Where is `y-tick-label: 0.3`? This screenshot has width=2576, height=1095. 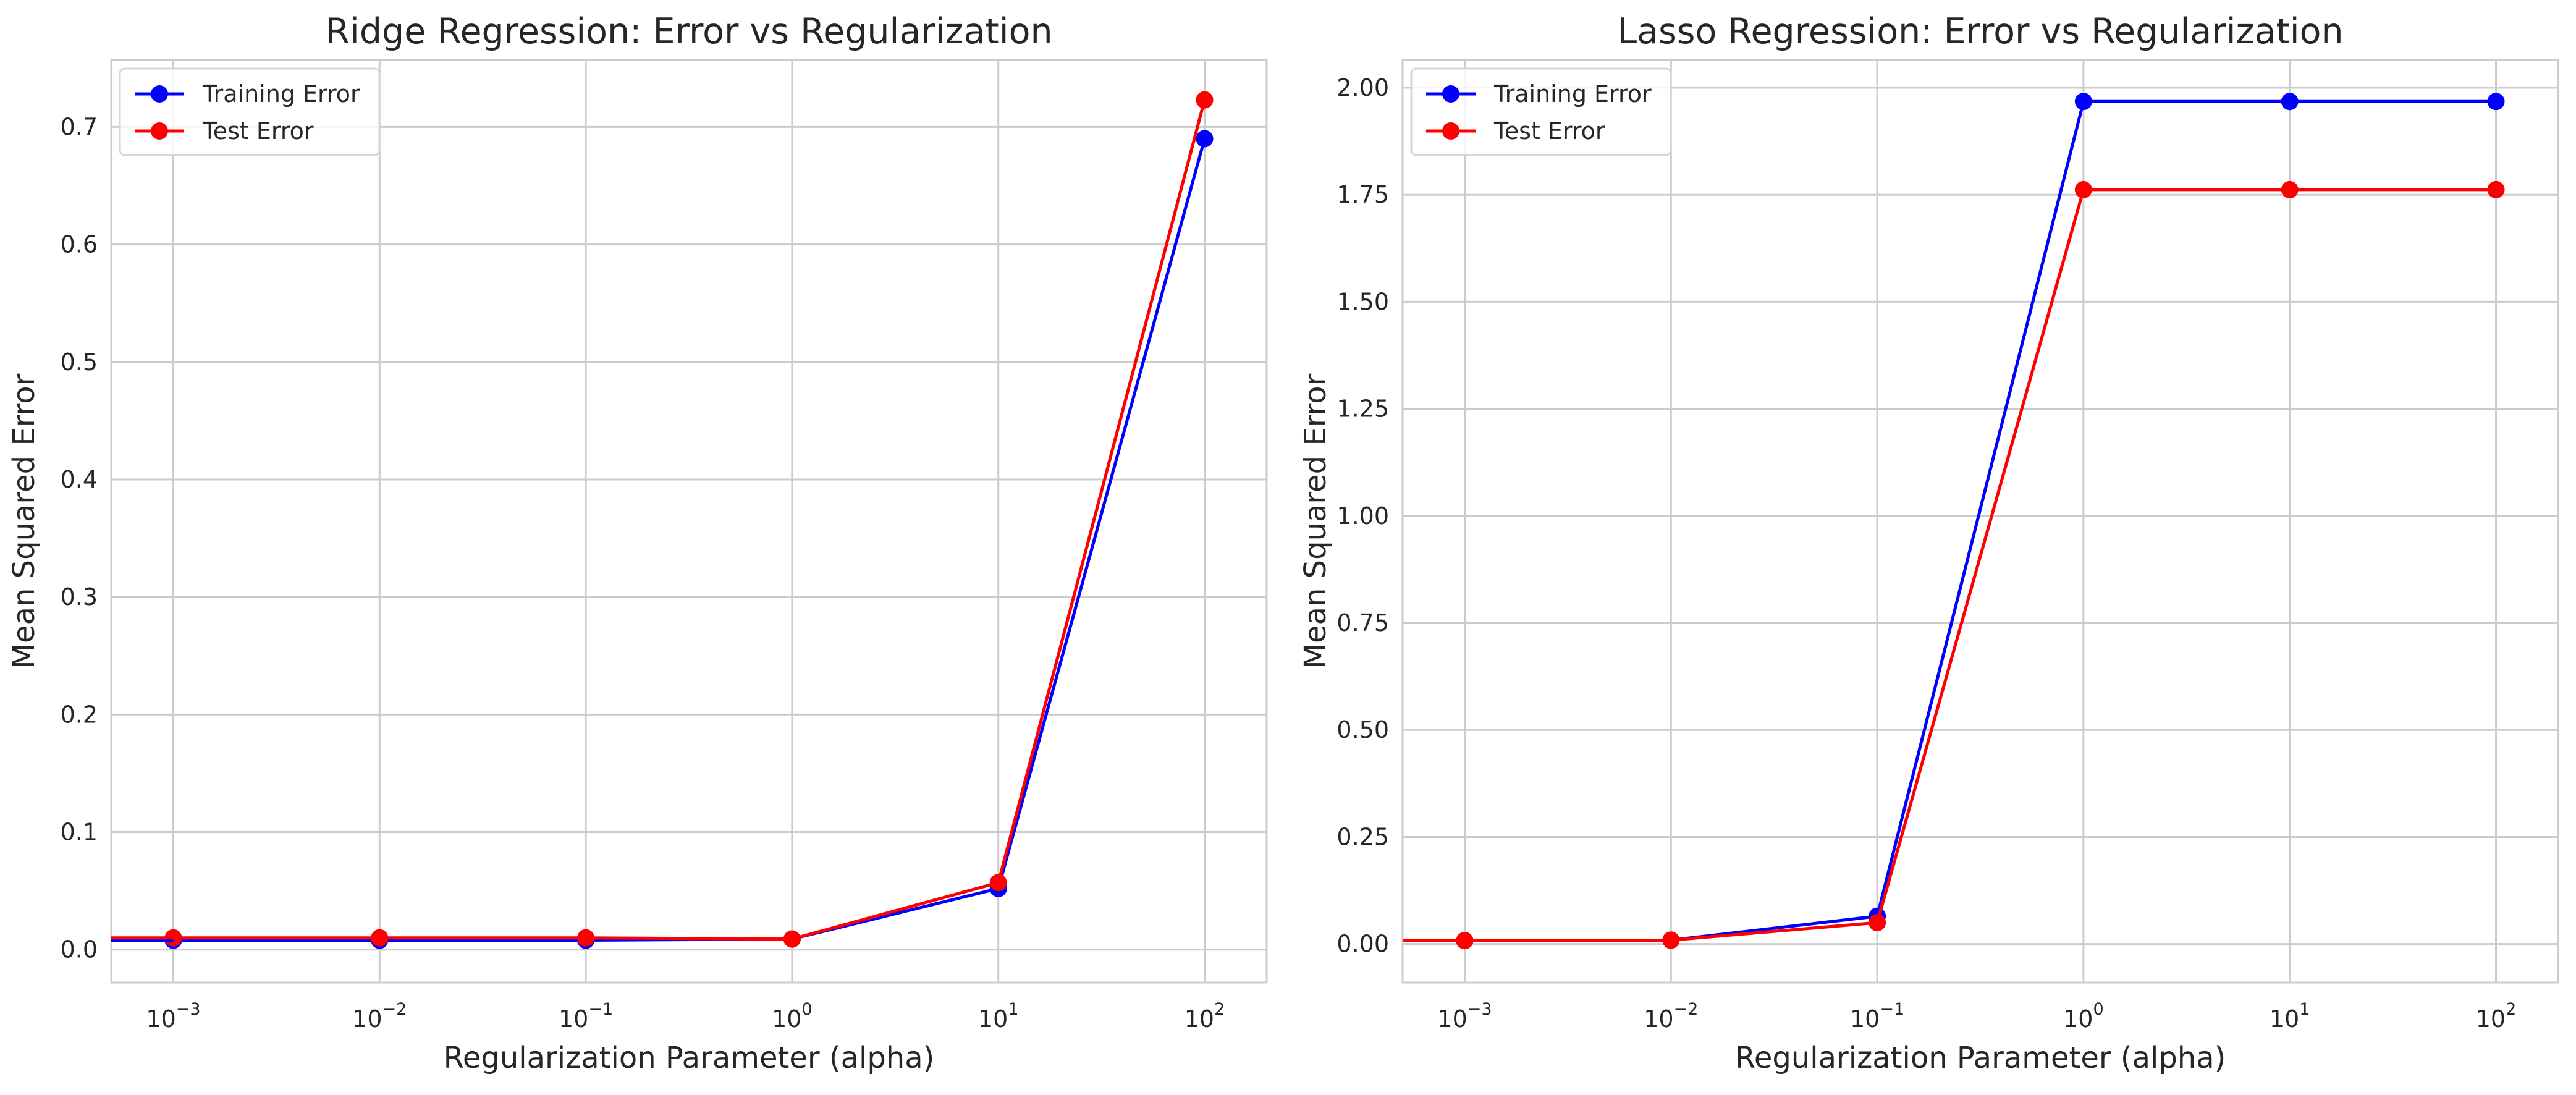 y-tick-label: 0.3 is located at coordinates (79, 597).